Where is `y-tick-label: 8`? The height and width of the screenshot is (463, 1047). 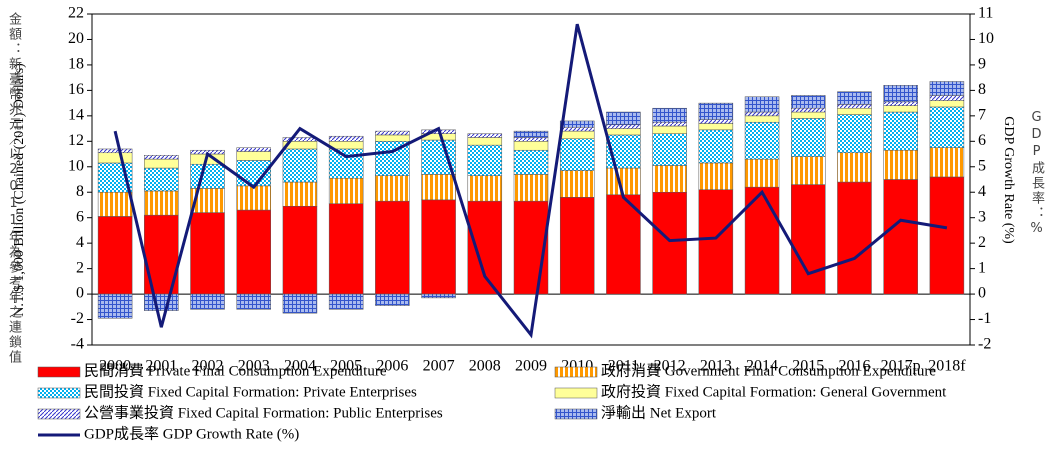 y-tick-label: 8 is located at coordinates (80, 191).